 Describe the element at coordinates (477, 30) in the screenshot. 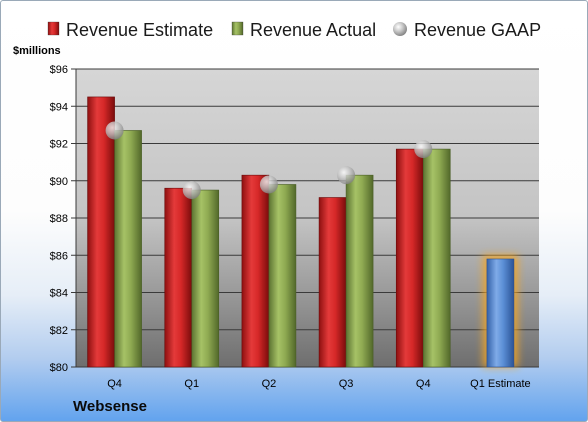

I see `legend-label: Revenue GAAP` at that location.